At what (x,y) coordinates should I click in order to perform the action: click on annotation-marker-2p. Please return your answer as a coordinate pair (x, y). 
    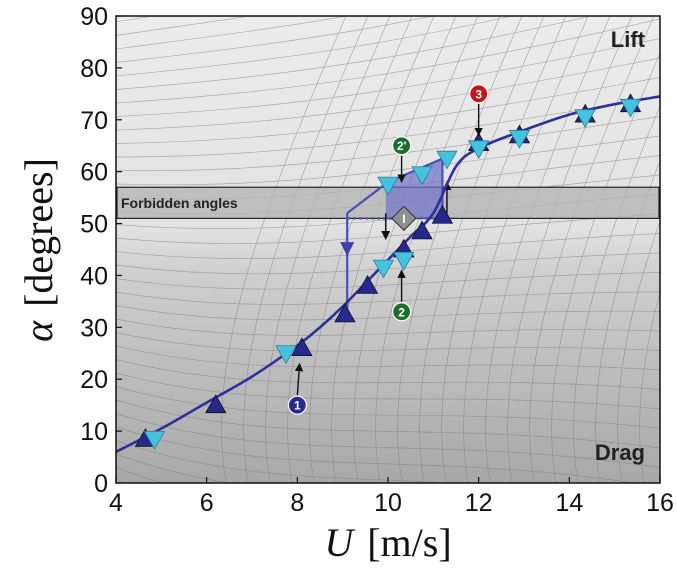
    Looking at the image, I should click on (402, 146).